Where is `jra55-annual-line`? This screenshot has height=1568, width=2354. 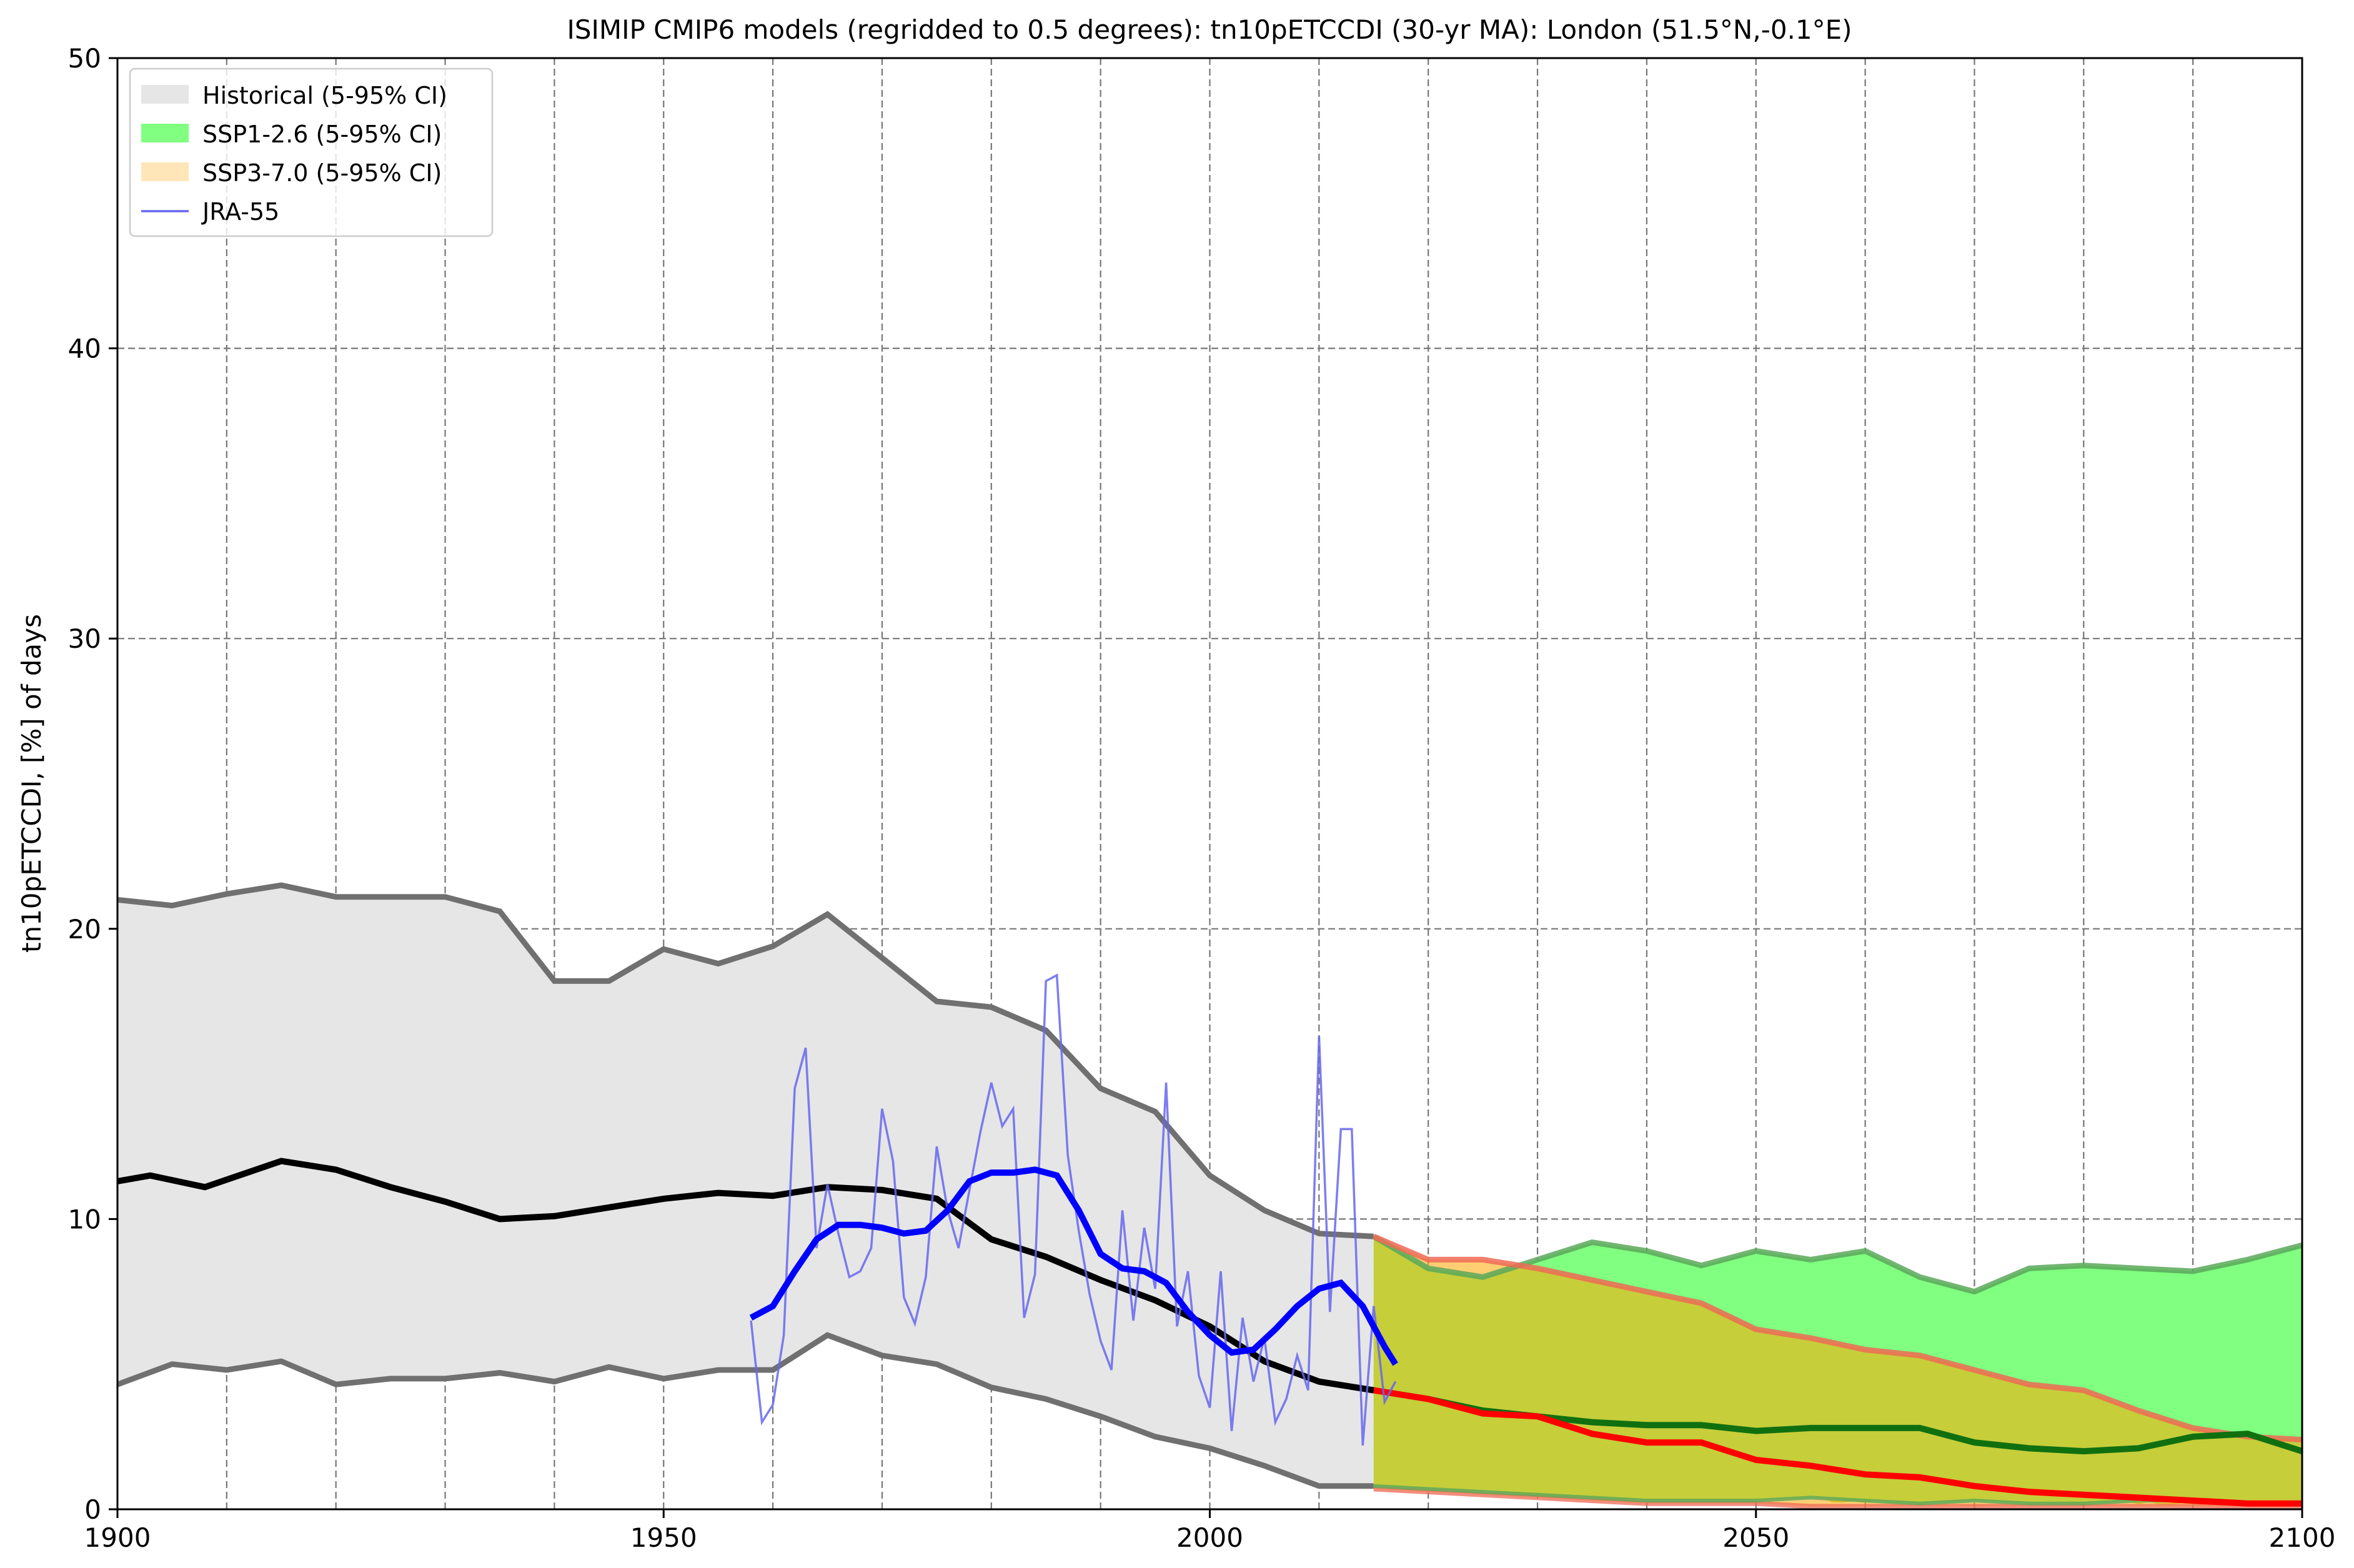 jra55-annual-line is located at coordinates (1073, 1209).